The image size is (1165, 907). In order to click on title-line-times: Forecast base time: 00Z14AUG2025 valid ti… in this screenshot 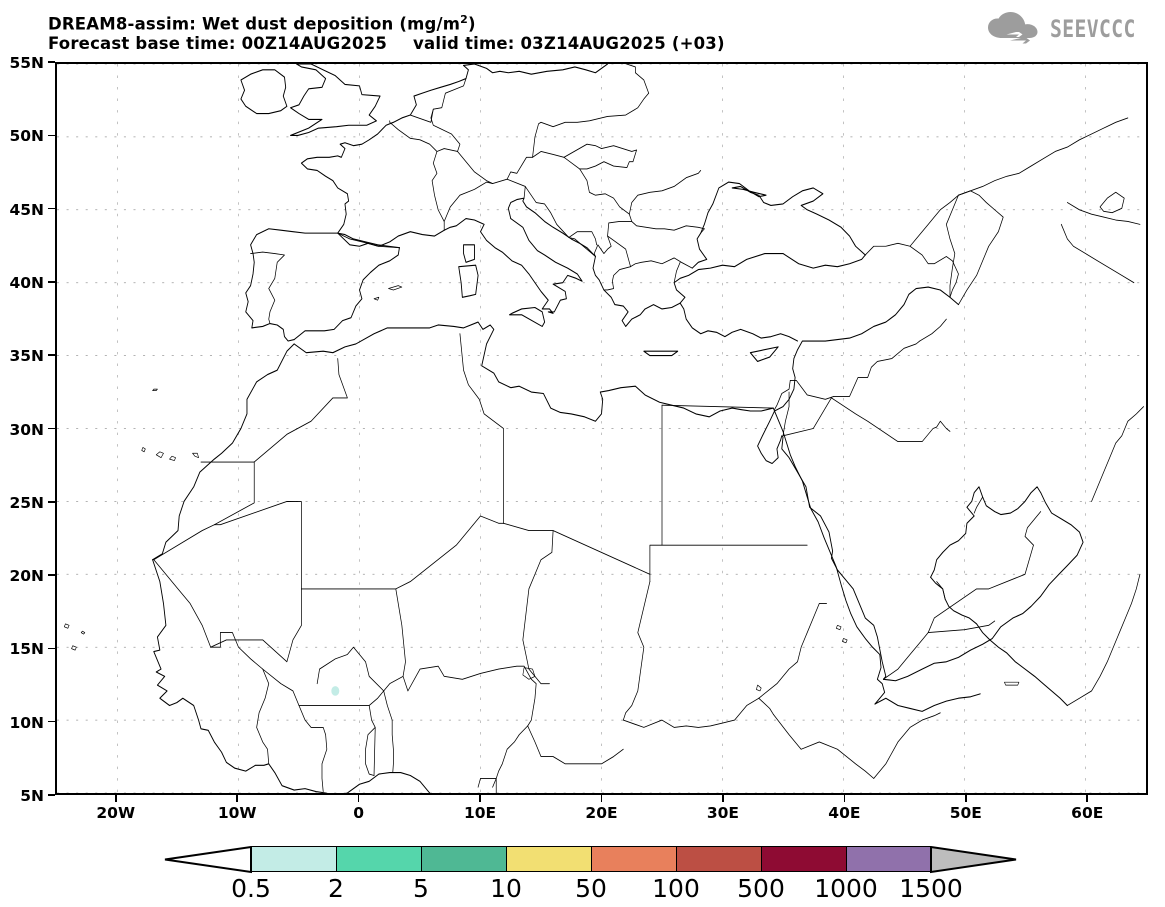, I will do `click(386, 43)`.